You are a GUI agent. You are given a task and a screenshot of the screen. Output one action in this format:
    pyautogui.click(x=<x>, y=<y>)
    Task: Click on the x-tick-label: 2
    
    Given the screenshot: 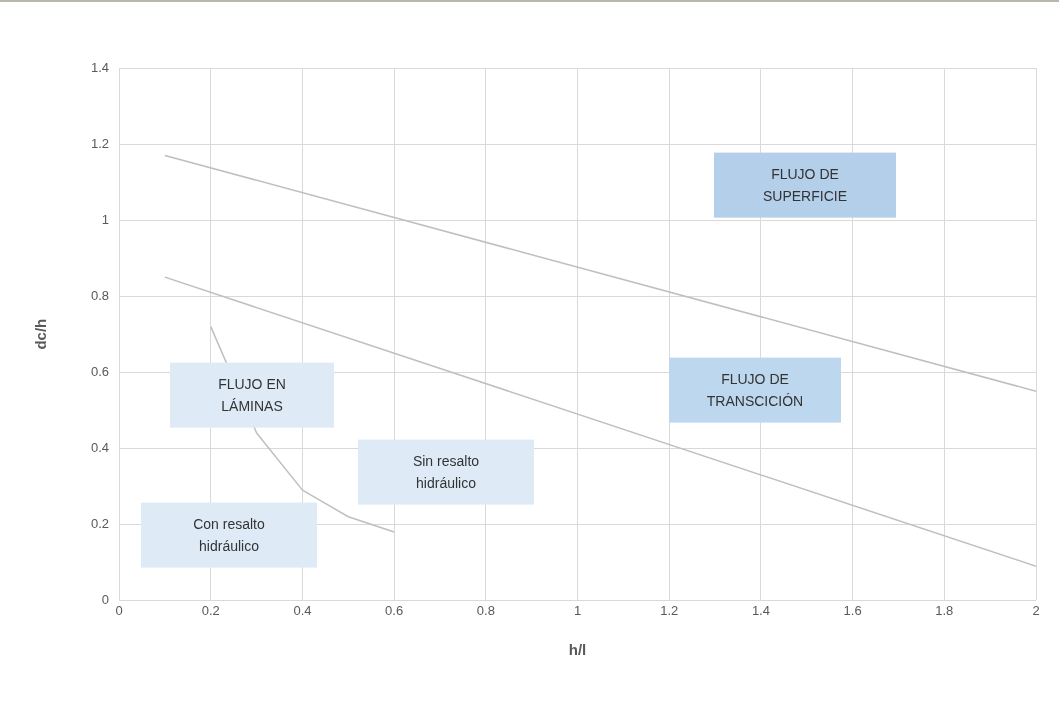 What is the action you would take?
    pyautogui.click(x=1036, y=610)
    